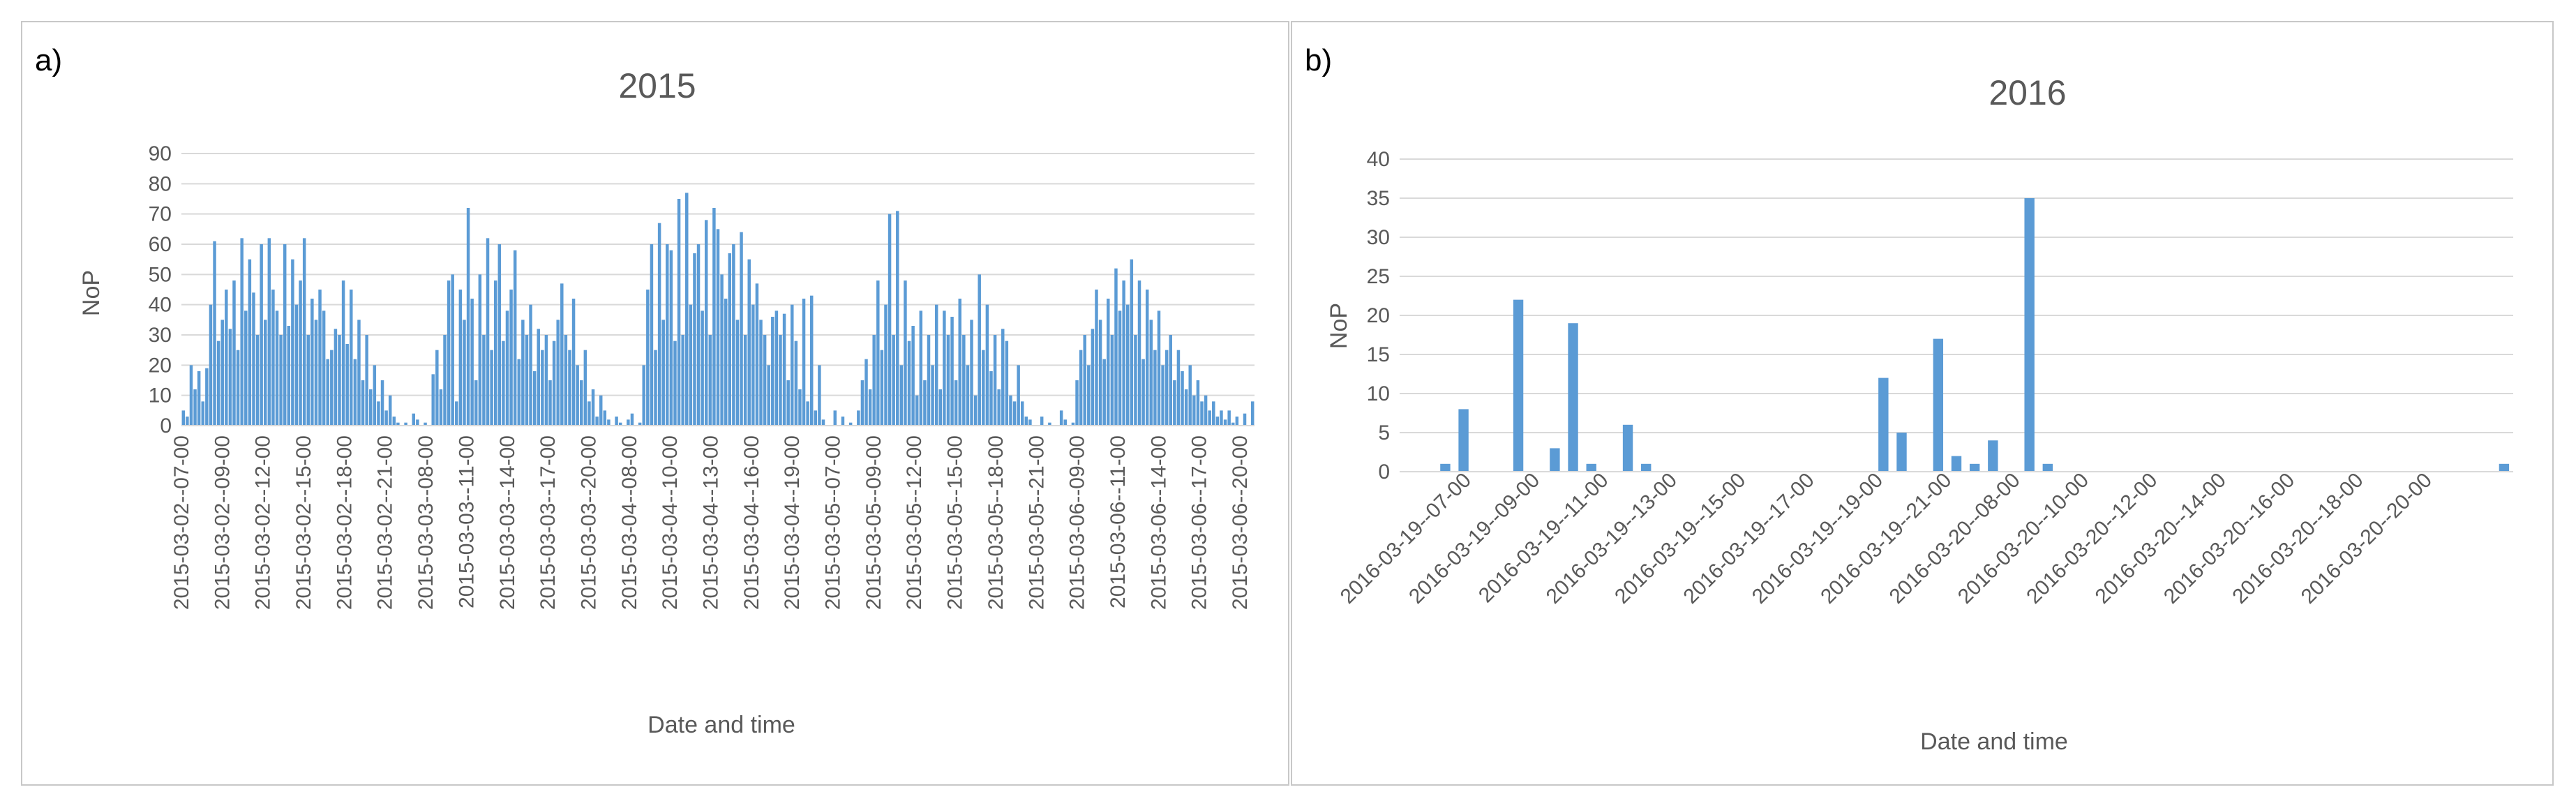 The height and width of the screenshot is (808, 2576). Describe the element at coordinates (711, 522) in the screenshot. I see `x-tick-label: 2015-03-04--13-00` at that location.